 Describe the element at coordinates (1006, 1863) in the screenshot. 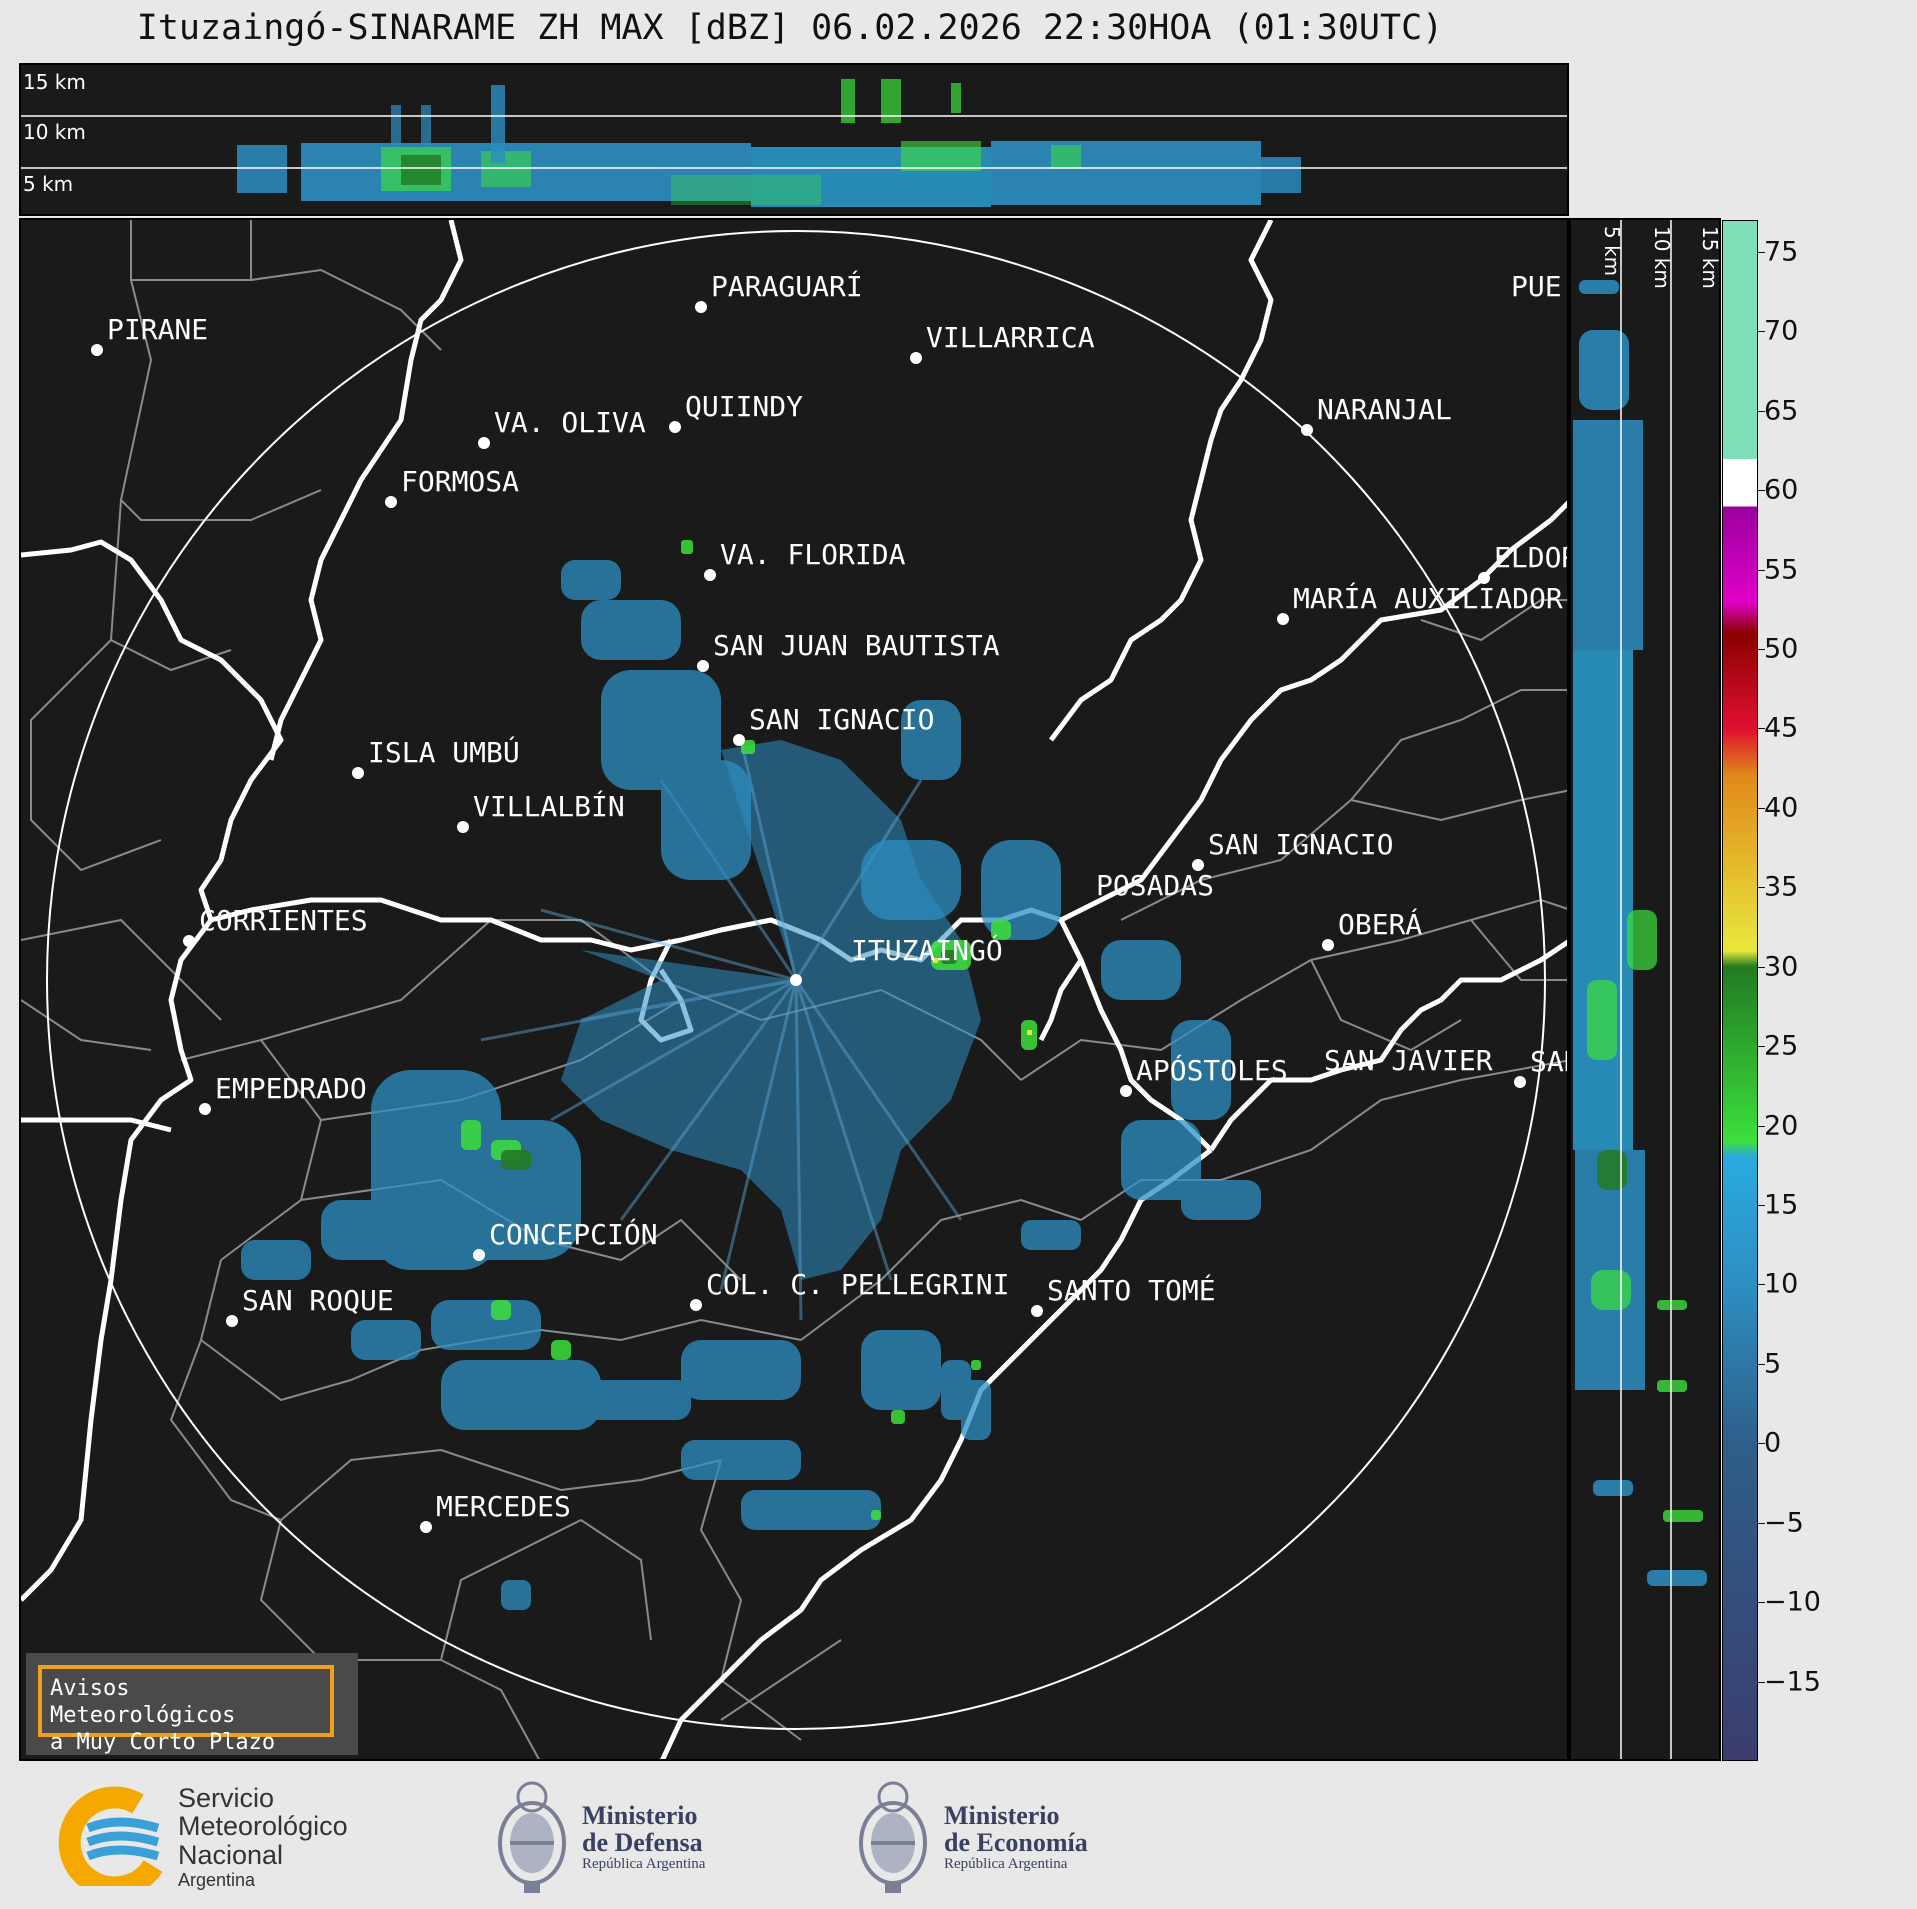

I see `economia-line-3: República Argentina` at that location.